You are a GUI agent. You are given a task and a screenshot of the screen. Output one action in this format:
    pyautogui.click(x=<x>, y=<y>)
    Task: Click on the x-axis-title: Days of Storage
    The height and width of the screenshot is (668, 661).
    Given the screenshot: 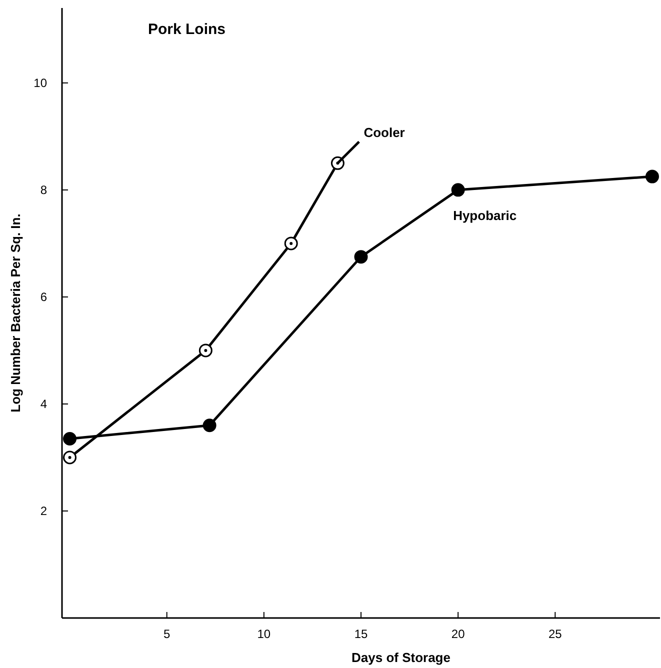 What is the action you would take?
    pyautogui.click(x=401, y=657)
    